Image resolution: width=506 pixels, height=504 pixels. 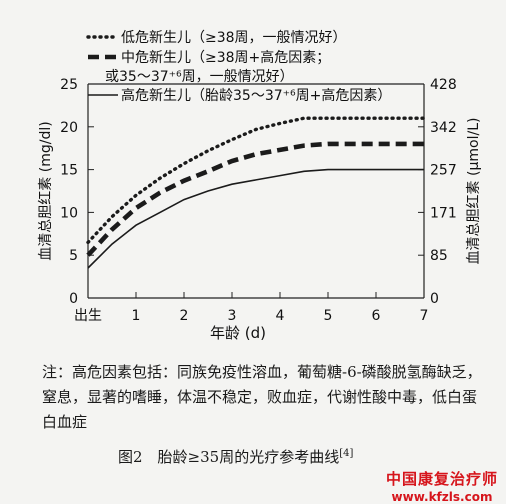 What do you see at coordinates (443, 85) in the screenshot?
I see `y-right-tick-label: 428` at bounding box center [443, 85].